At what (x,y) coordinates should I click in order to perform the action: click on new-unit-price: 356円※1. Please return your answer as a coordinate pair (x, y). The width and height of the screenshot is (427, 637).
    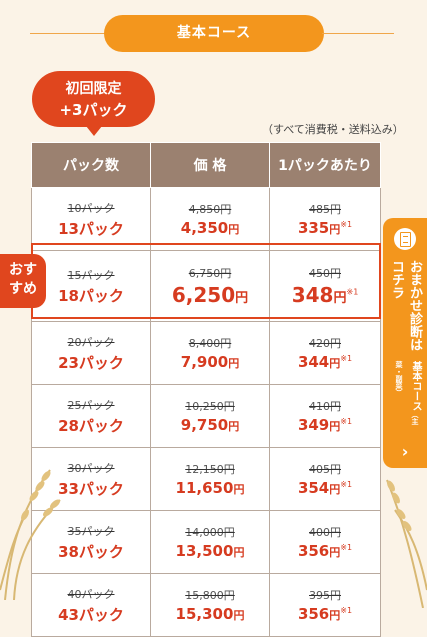
    Looking at the image, I should click on (325, 551).